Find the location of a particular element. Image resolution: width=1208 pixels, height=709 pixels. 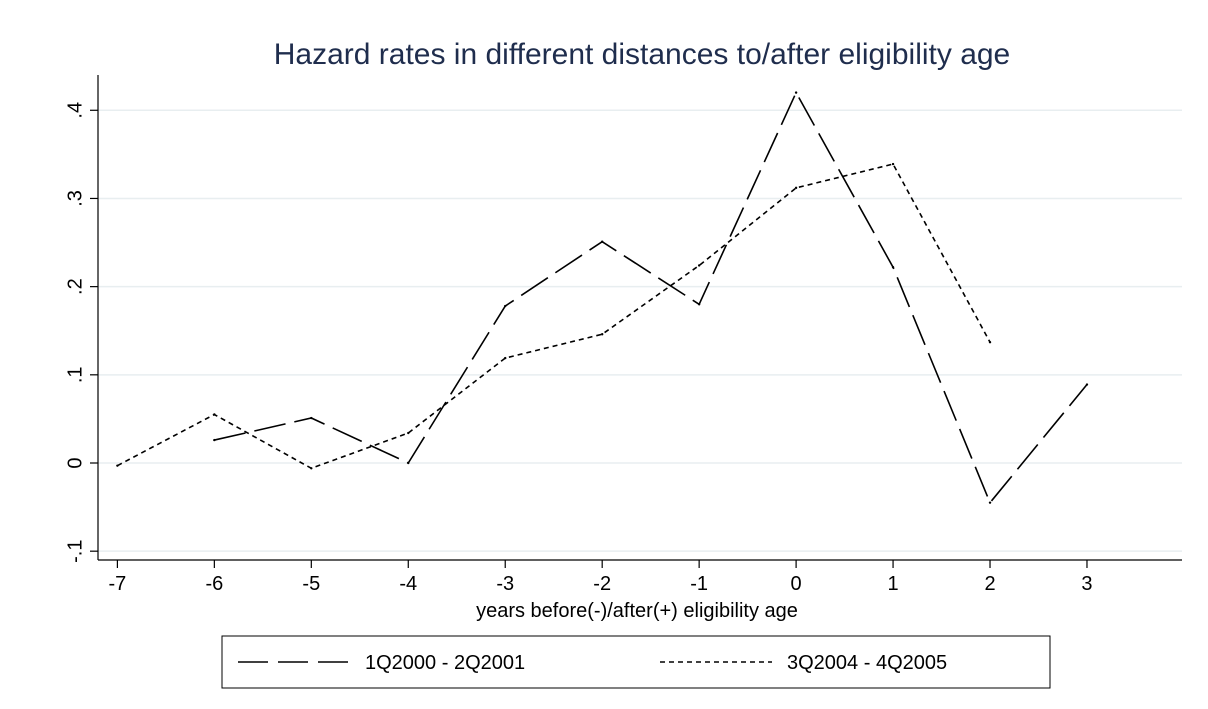

legend-box is located at coordinates (636, 662).